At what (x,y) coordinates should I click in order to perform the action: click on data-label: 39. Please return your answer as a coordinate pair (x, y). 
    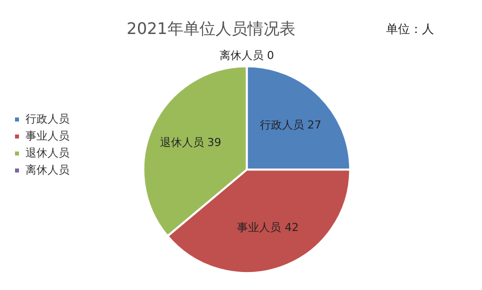
    Looking at the image, I should click on (214, 143).